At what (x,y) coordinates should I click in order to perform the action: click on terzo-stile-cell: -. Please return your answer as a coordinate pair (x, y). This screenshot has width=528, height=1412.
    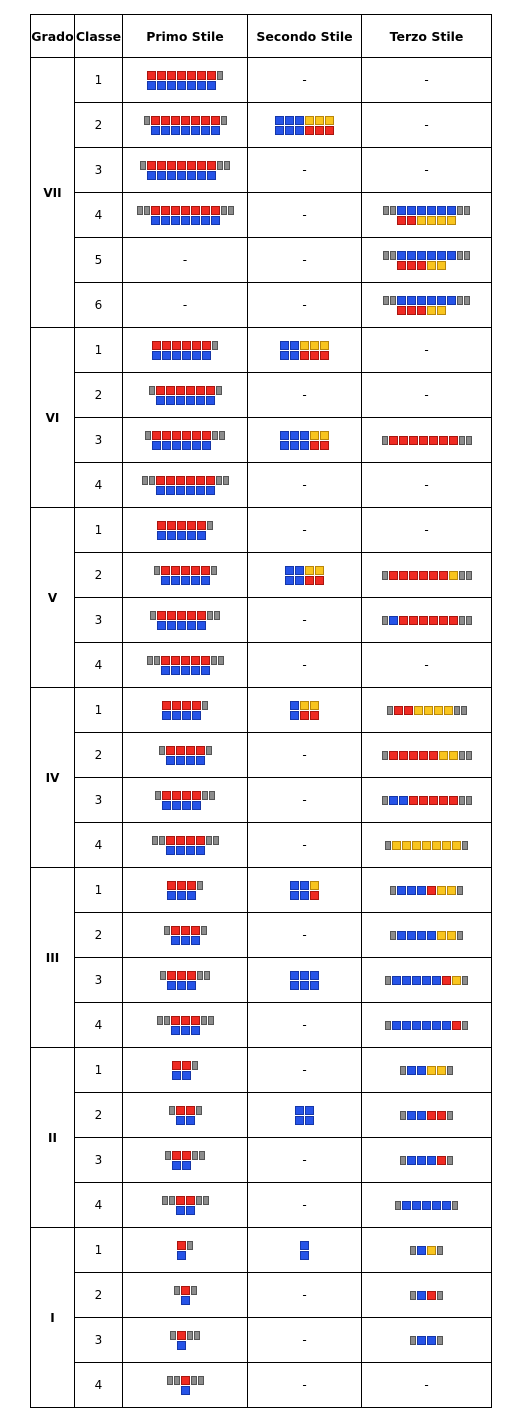
    Looking at the image, I should click on (426, 665).